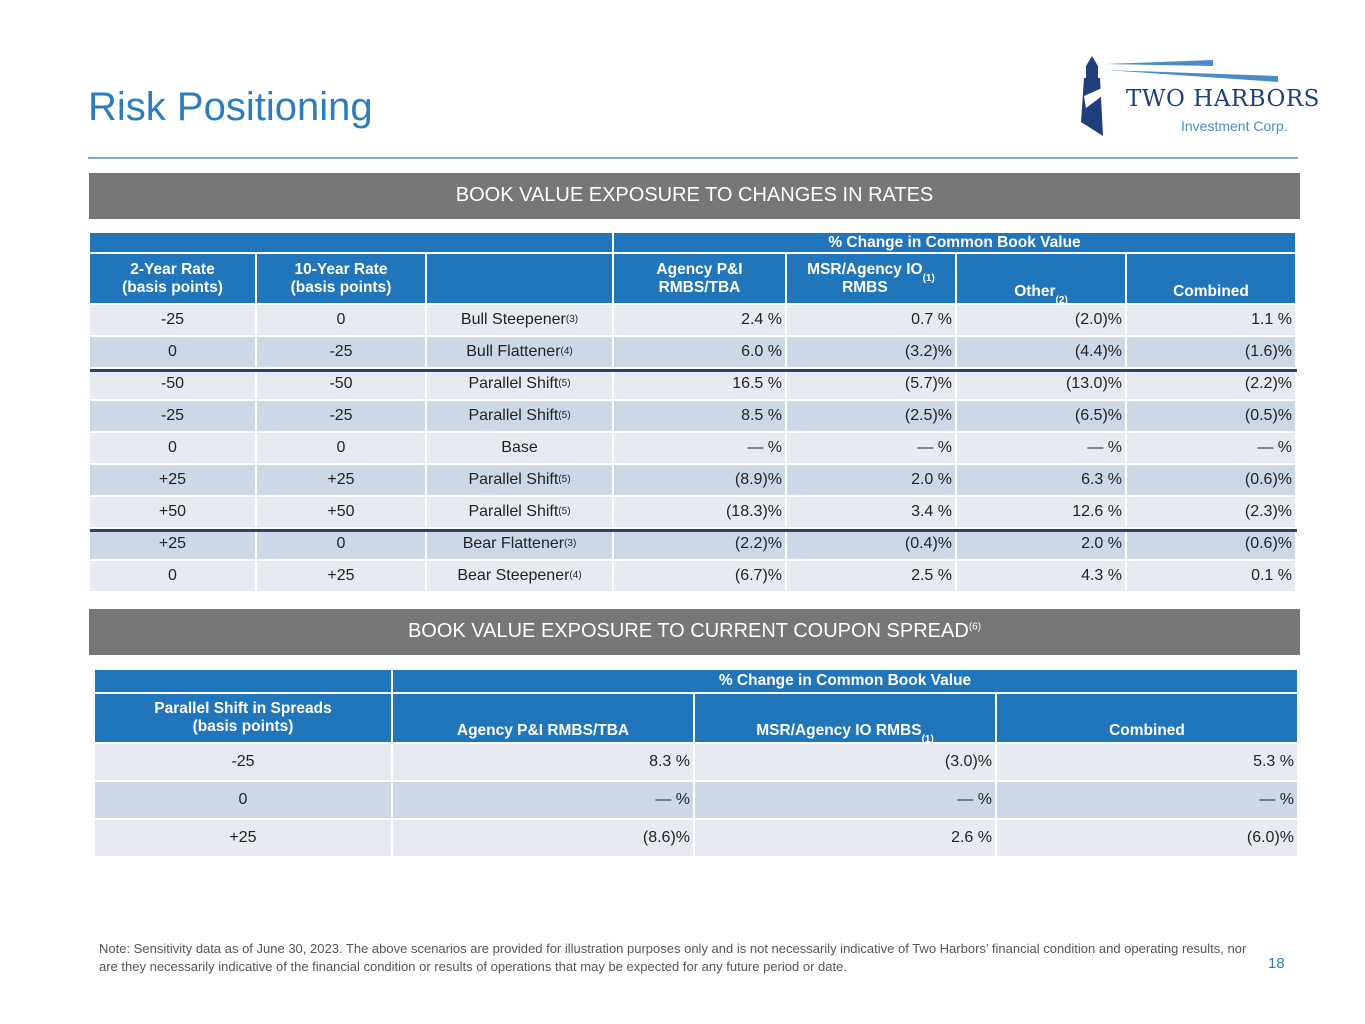  Describe the element at coordinates (871, 576) in the screenshot. I see `table-cell-msr: 2.5 %` at that location.